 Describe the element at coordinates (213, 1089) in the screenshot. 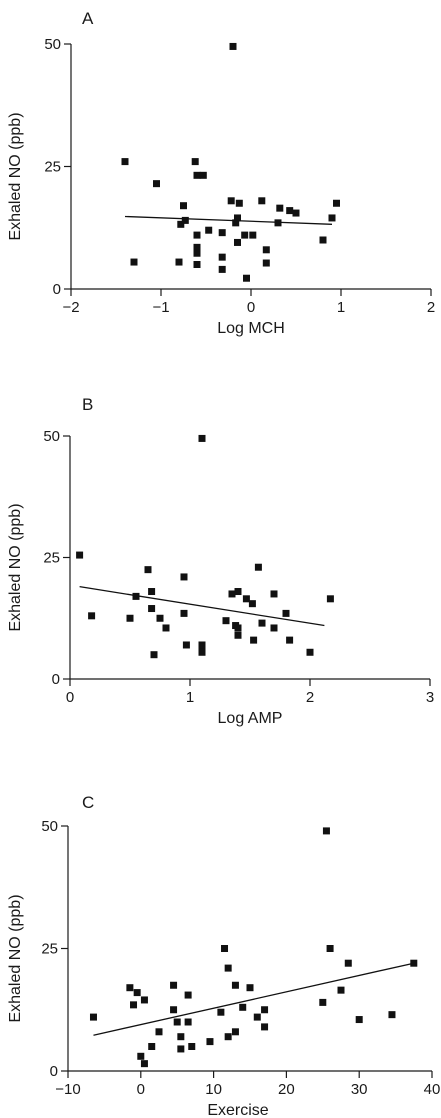

I see `x-tick-label: 10` at that location.